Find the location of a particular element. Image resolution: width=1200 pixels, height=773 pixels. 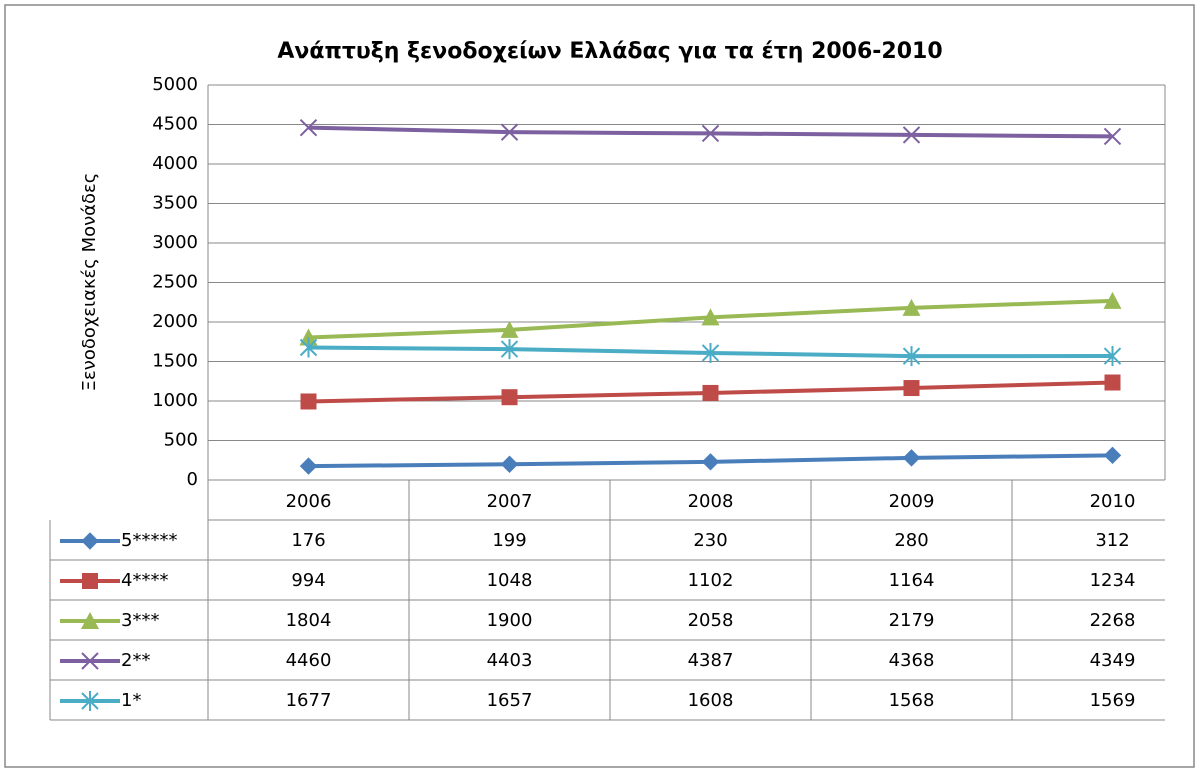

table-cell: 1048 is located at coordinates (510, 580).